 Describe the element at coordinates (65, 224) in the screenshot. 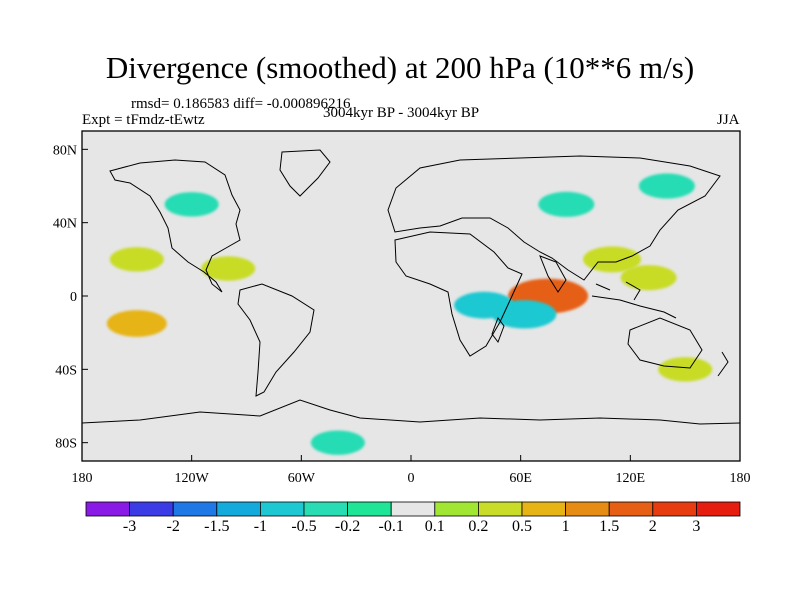

I see `y-tick-label: 40N` at that location.